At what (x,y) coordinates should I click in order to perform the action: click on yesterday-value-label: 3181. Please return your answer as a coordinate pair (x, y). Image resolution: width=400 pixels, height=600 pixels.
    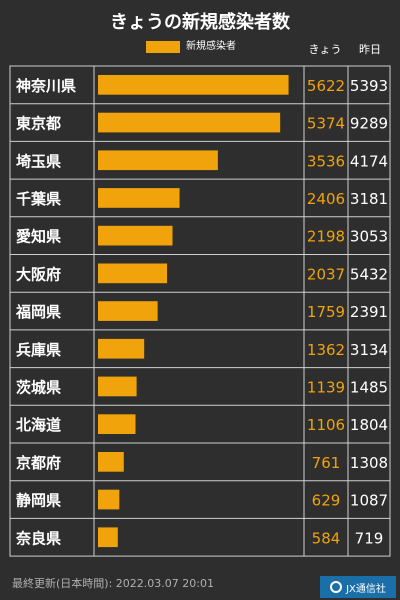
    Looking at the image, I should click on (369, 199).